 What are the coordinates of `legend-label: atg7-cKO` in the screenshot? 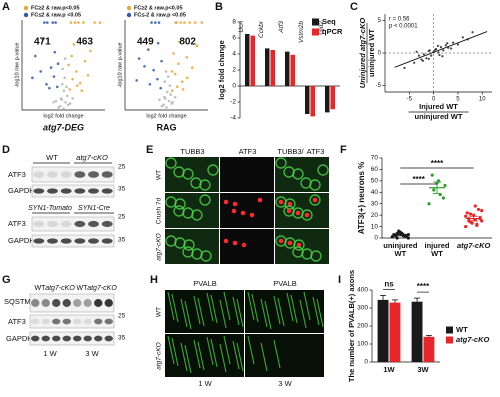 It's located at (473, 339).